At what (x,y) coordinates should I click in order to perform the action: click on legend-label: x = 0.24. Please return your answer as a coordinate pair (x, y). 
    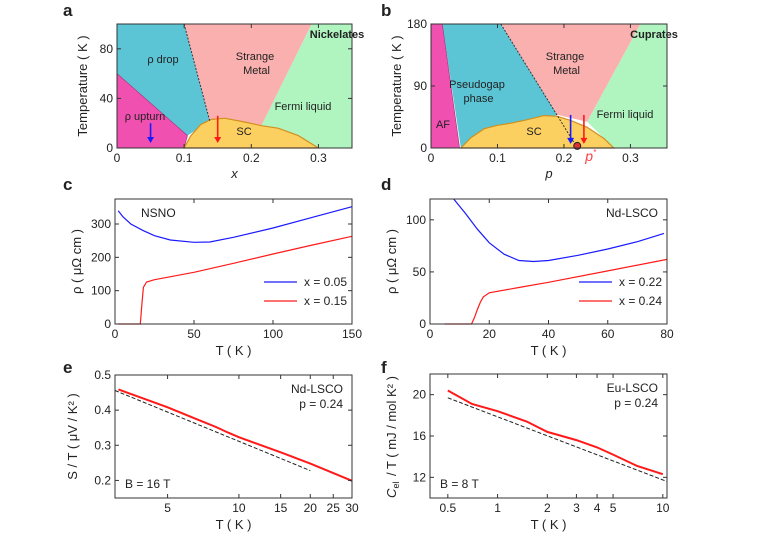
    Looking at the image, I should click on (640, 301).